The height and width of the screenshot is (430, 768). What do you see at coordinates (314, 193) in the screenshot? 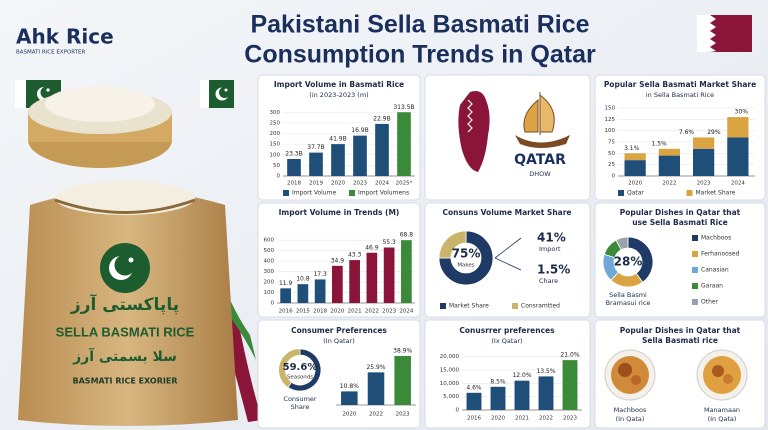
I see `legend-label: Import Volume` at bounding box center [314, 193].